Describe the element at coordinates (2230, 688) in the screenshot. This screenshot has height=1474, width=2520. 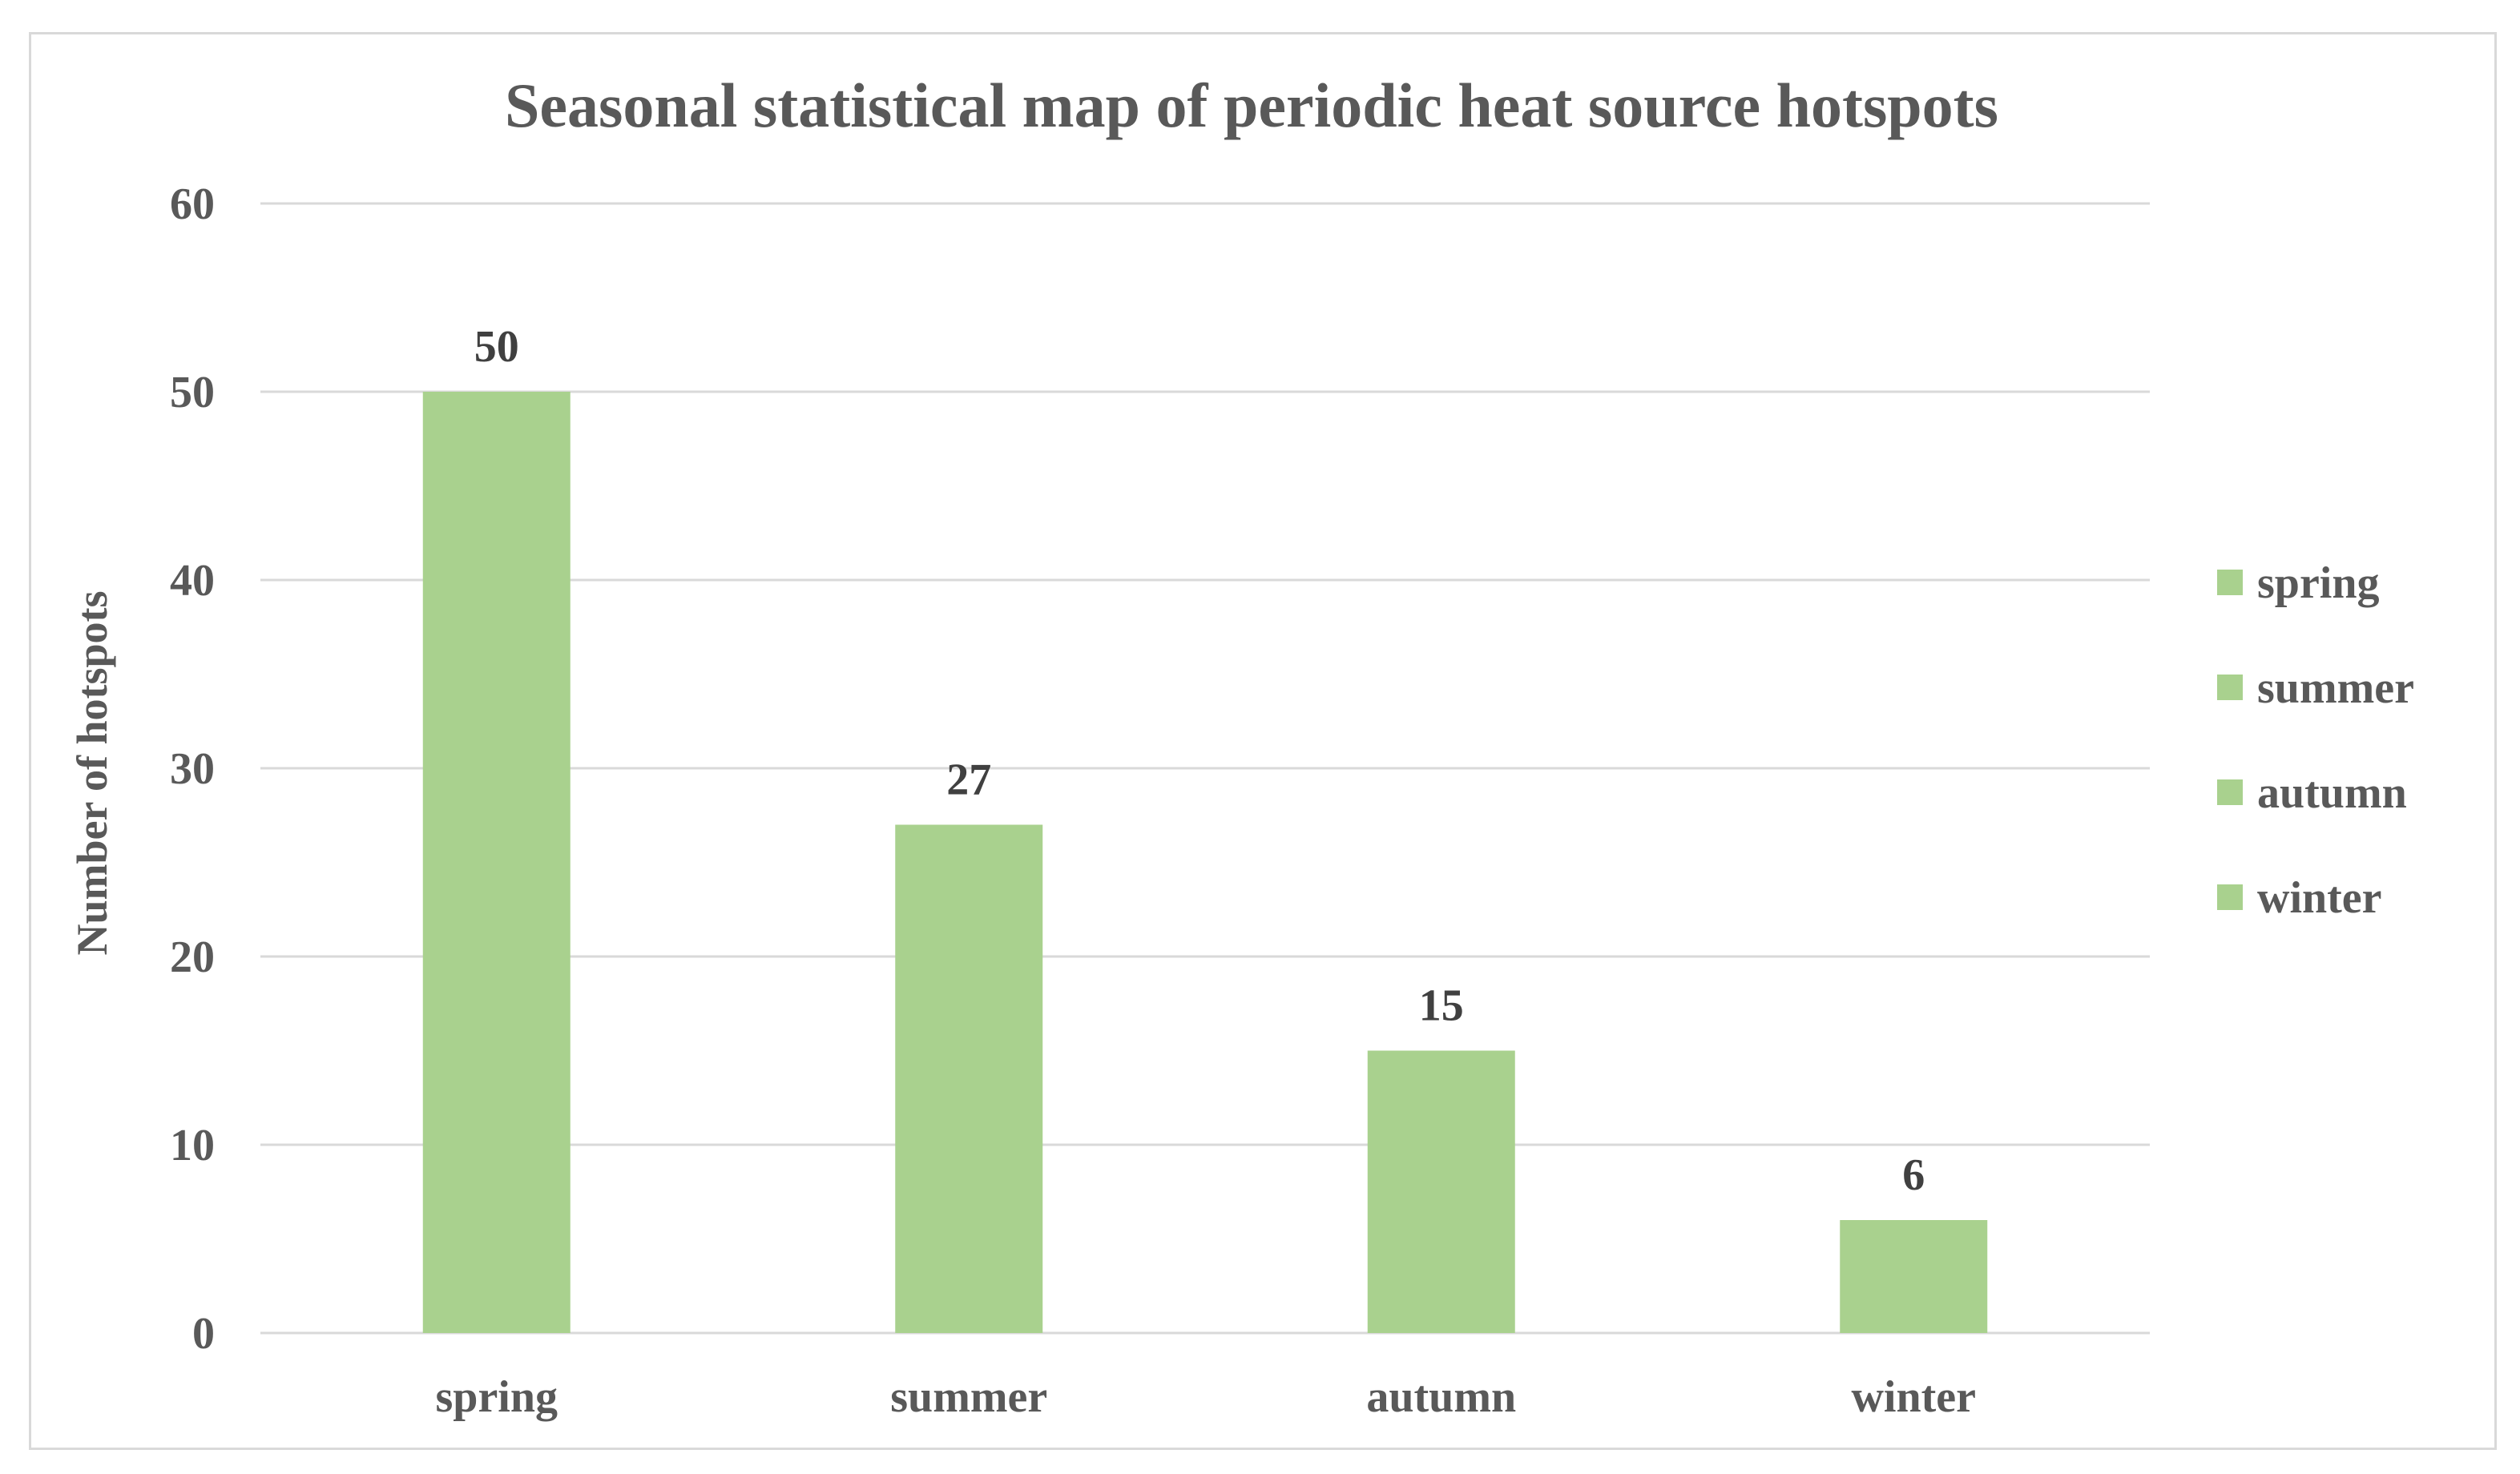
I see `legend-swatch-summer` at that location.